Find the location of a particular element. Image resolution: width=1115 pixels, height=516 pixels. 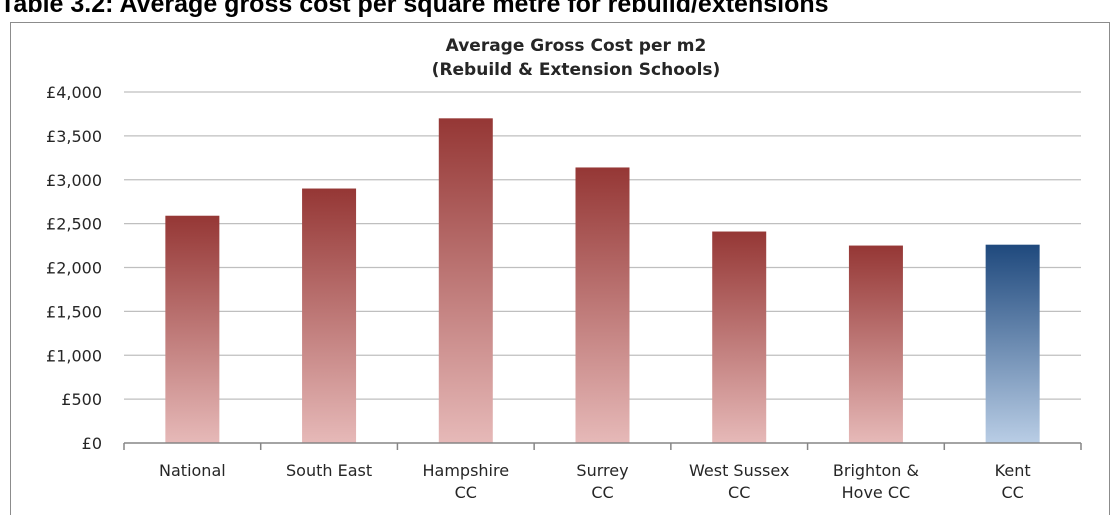

chart-title-line: (Rebuild & Extension Schools) is located at coordinates (576, 70).